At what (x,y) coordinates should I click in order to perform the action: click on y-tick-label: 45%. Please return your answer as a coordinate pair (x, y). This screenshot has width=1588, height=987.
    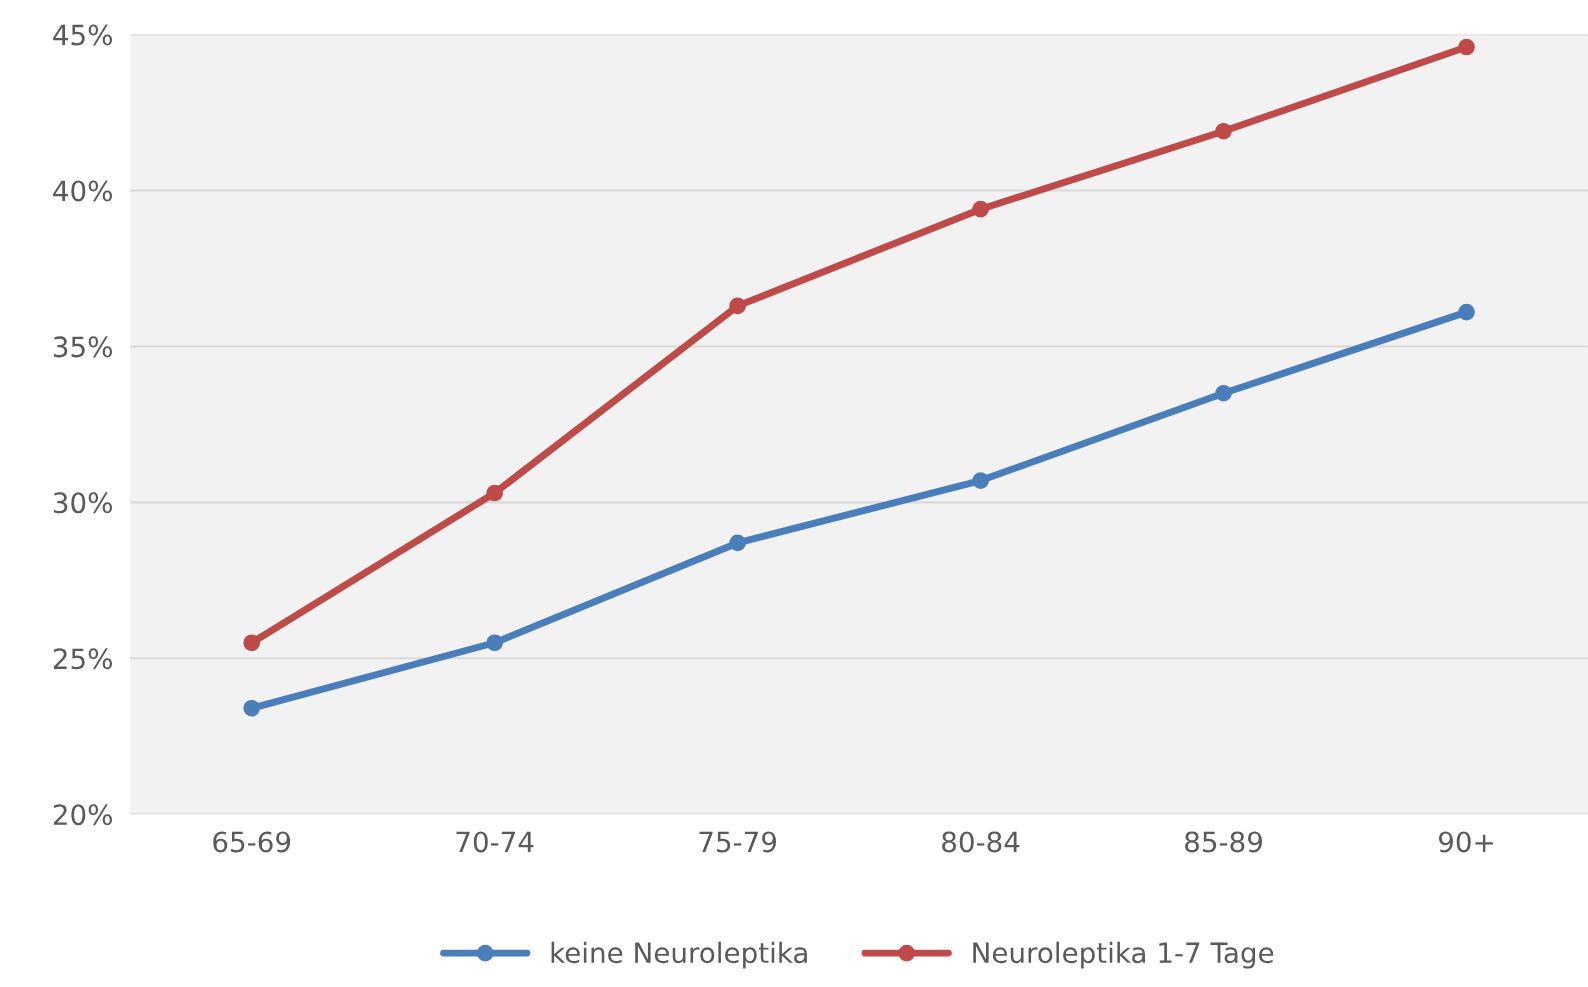
    Looking at the image, I should click on (83, 35).